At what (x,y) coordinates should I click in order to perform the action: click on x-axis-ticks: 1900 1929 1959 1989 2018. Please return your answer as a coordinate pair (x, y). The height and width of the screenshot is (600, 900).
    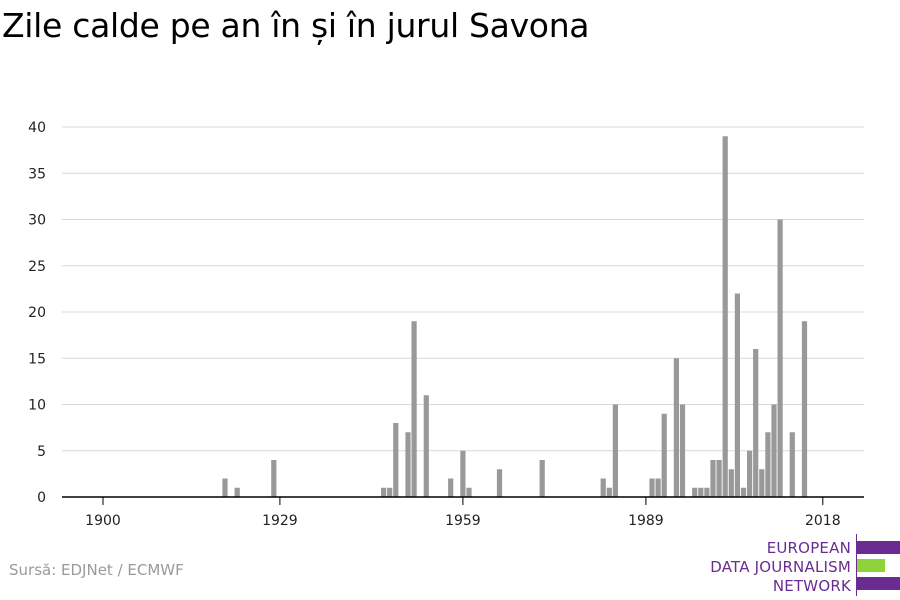
    Looking at the image, I should click on (463, 513).